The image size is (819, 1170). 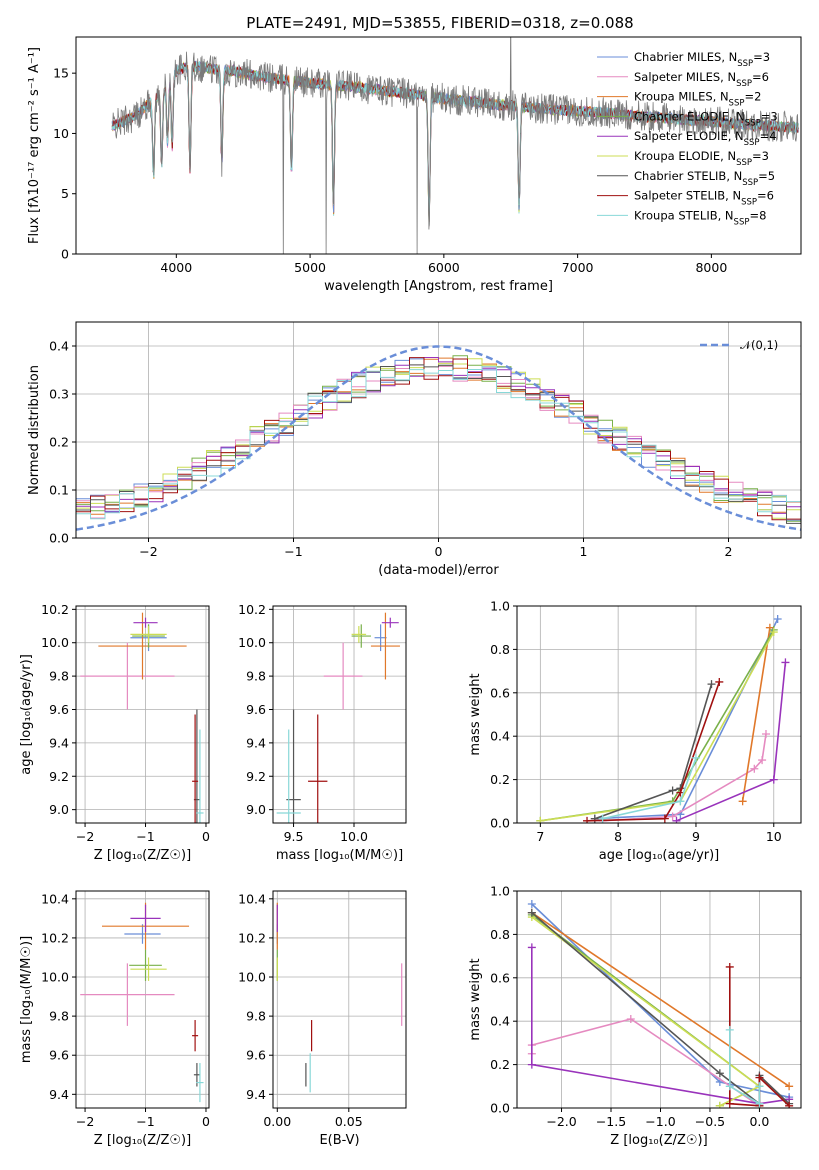 What do you see at coordinates (500, 977) in the screenshot?
I see `y-tick-label: 0.6` at bounding box center [500, 977].